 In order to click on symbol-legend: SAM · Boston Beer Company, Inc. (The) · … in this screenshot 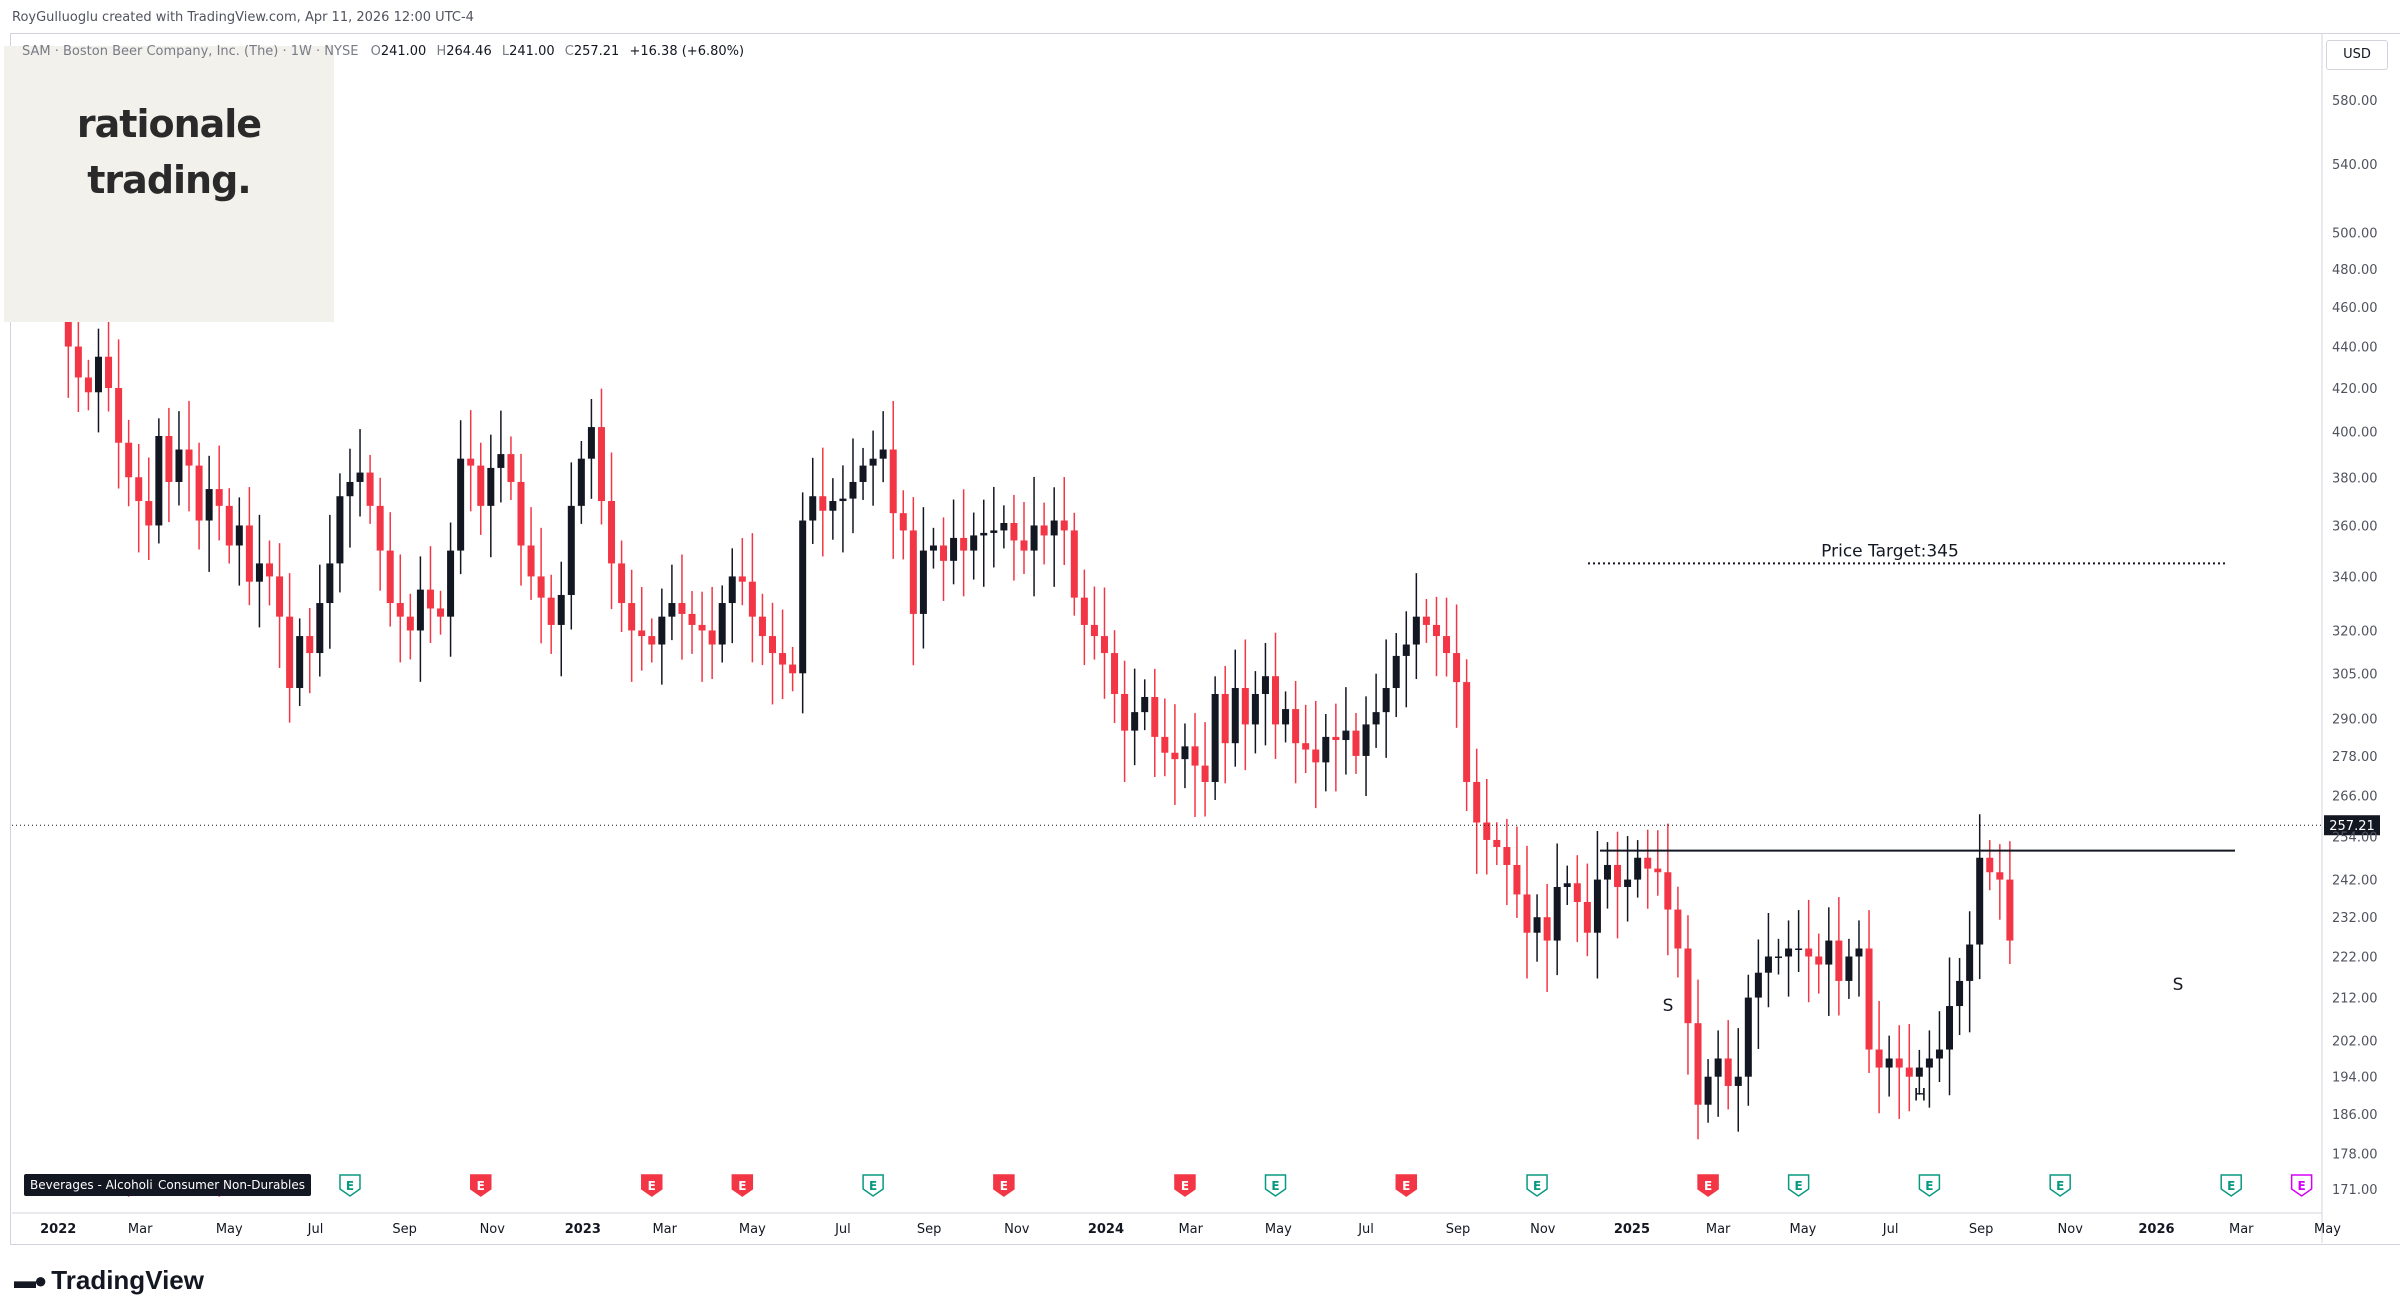, I will do `click(383, 51)`.